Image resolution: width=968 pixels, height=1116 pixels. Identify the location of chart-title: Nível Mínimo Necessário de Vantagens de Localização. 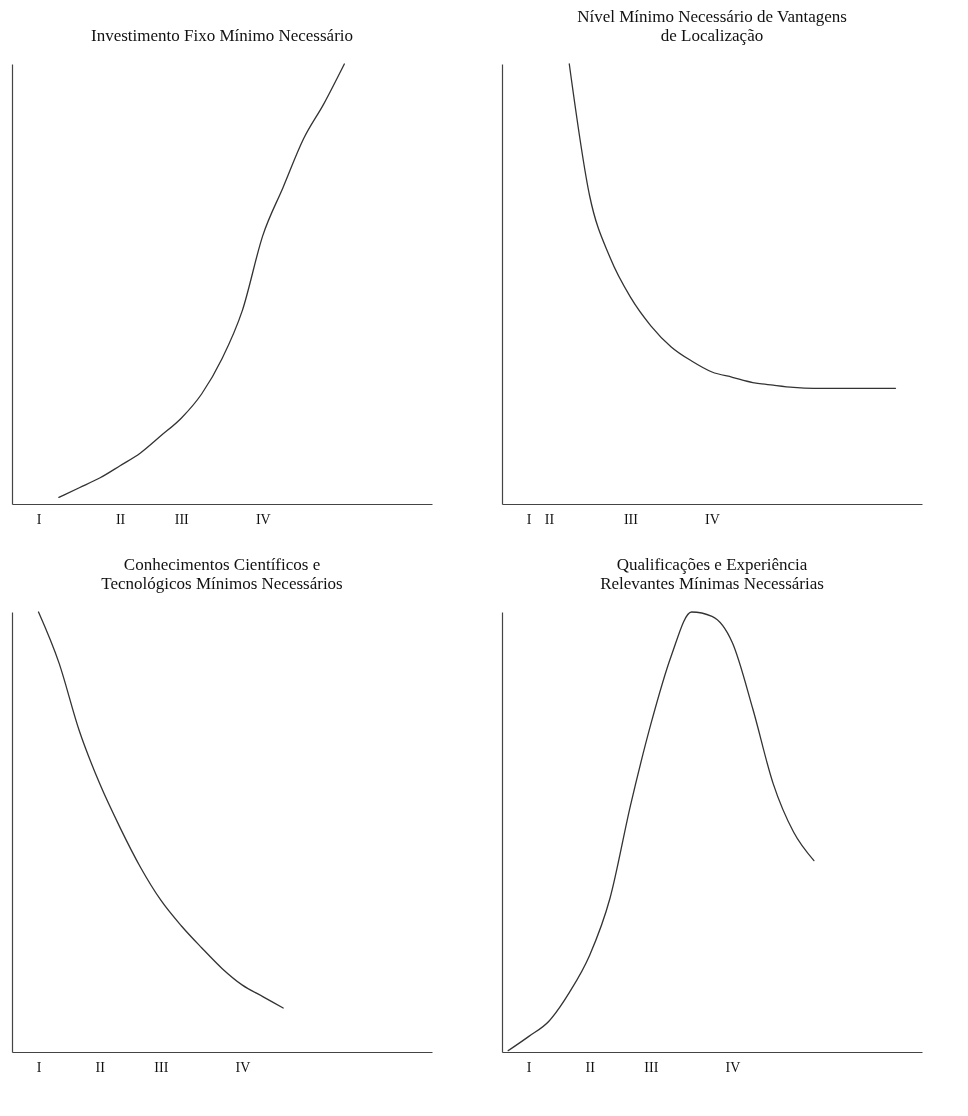
(712, 26).